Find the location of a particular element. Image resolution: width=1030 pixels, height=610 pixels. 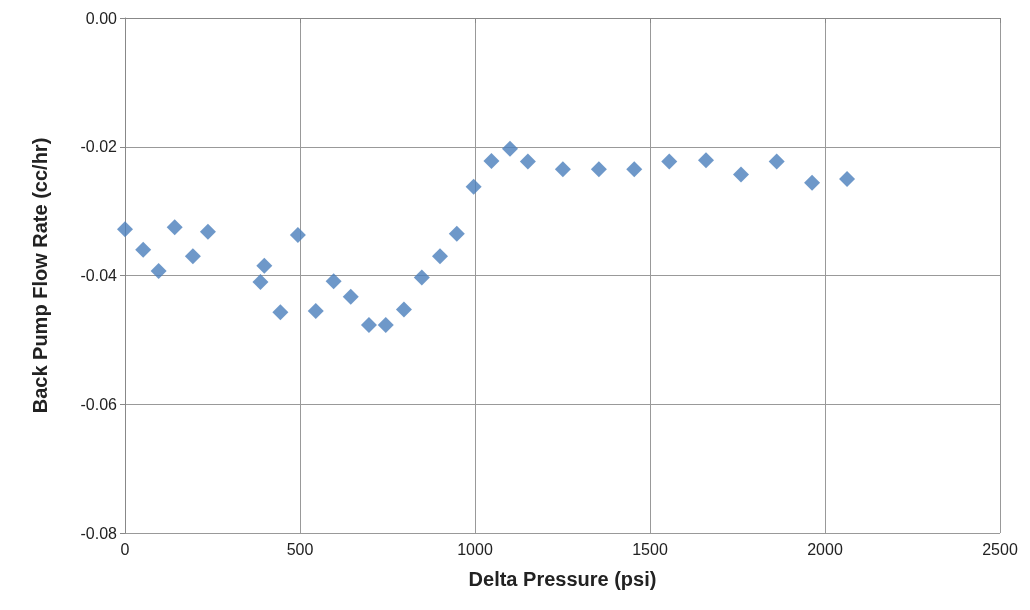

x-tick-label: 0 is located at coordinates (125, 549).